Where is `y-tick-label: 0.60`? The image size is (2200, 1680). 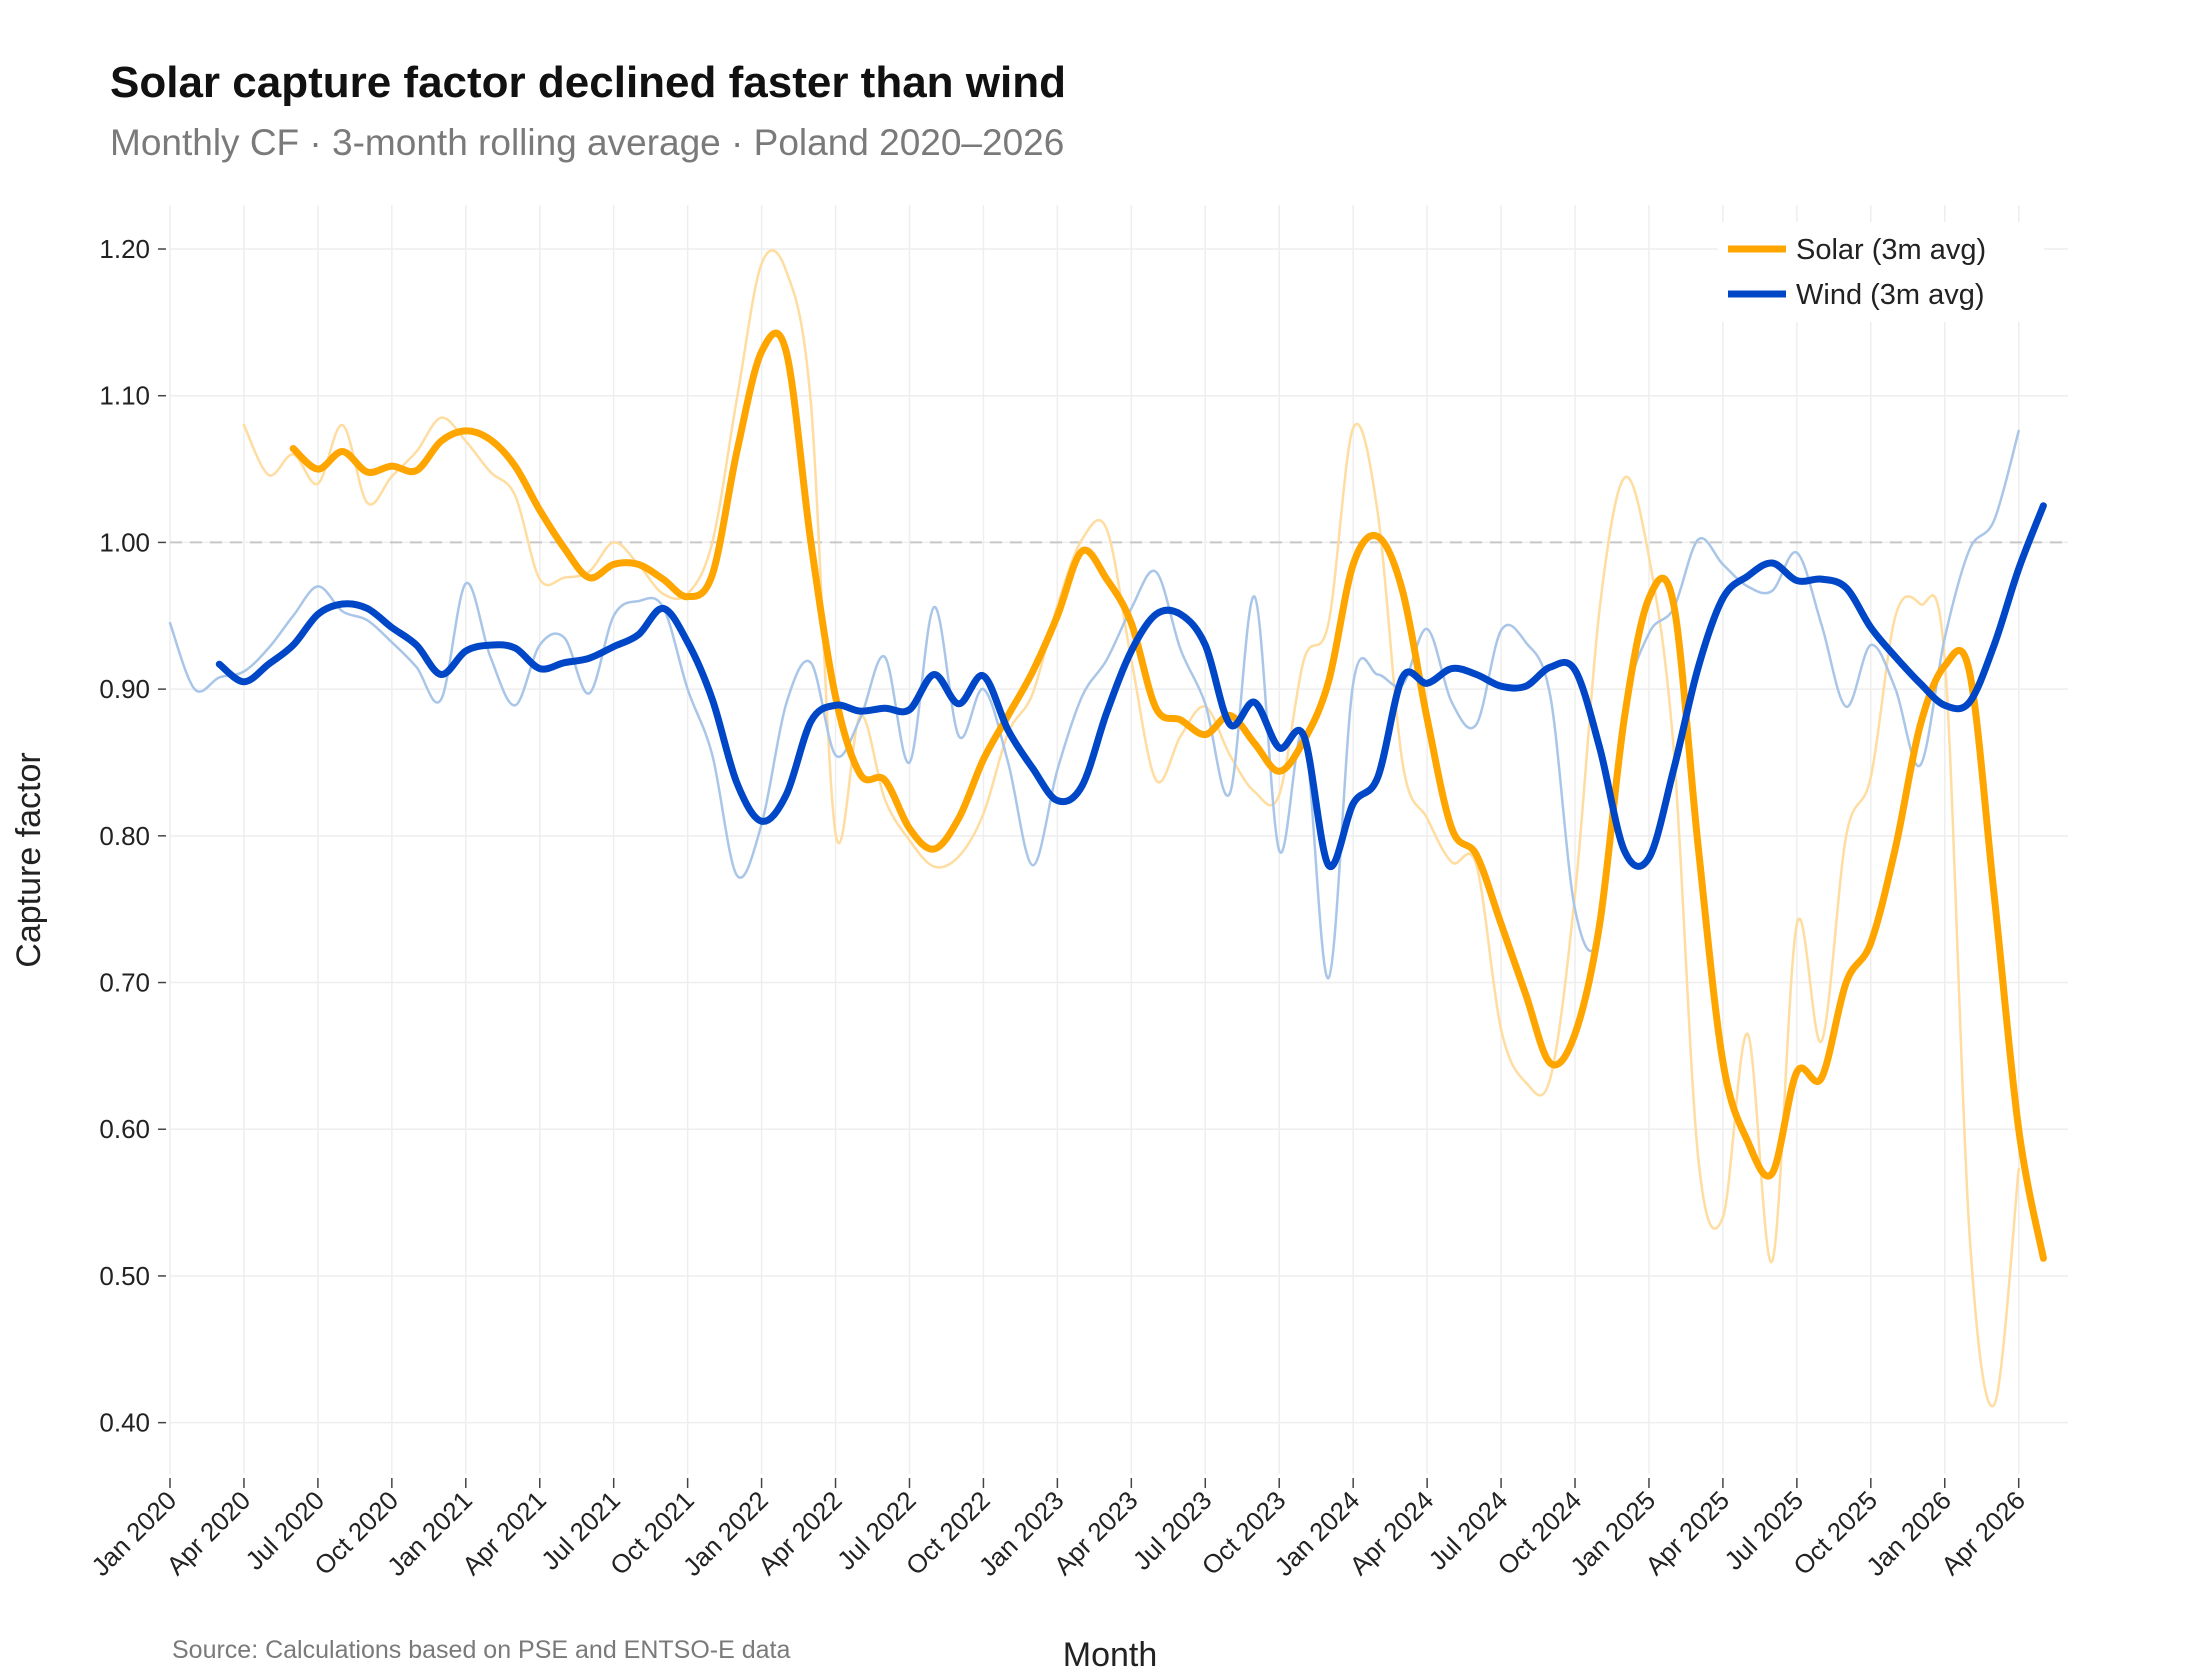
y-tick-label: 0.60 is located at coordinates (124, 1129).